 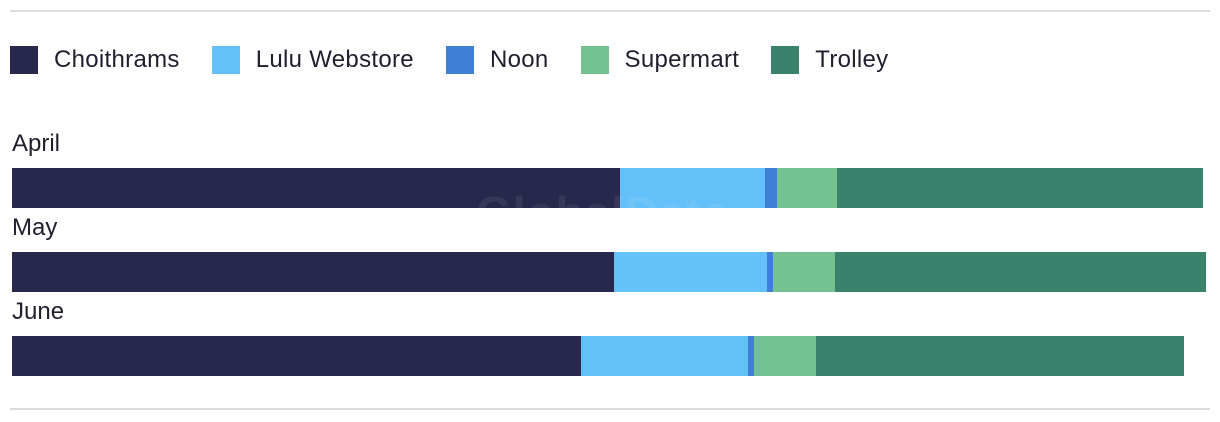 I want to click on legend-label: Choithrams, so click(x=117, y=59).